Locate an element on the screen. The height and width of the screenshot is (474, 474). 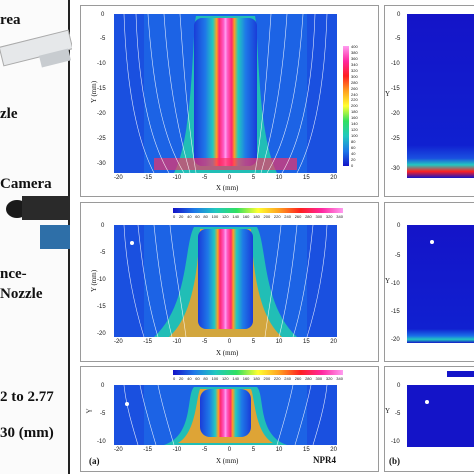
colorbar-tick: 360 is located at coordinates (354, 58).